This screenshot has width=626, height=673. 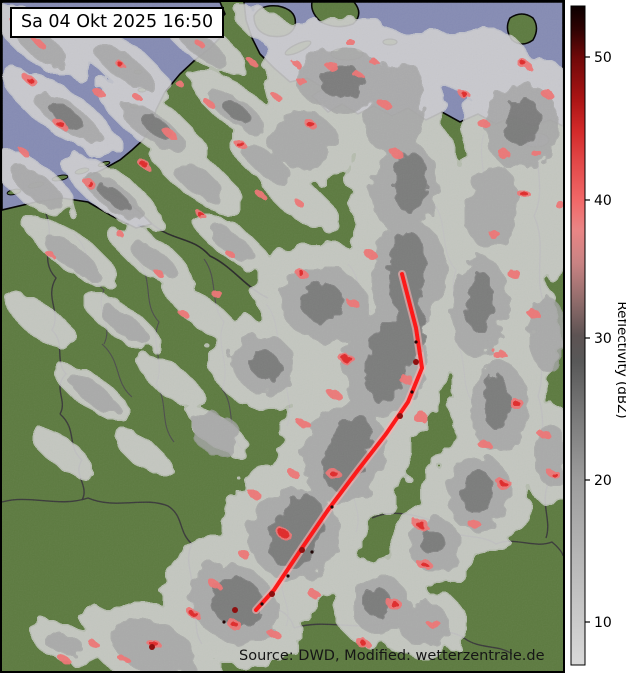 I want to click on colorbar-tick-label: 30, so click(x=603, y=339).